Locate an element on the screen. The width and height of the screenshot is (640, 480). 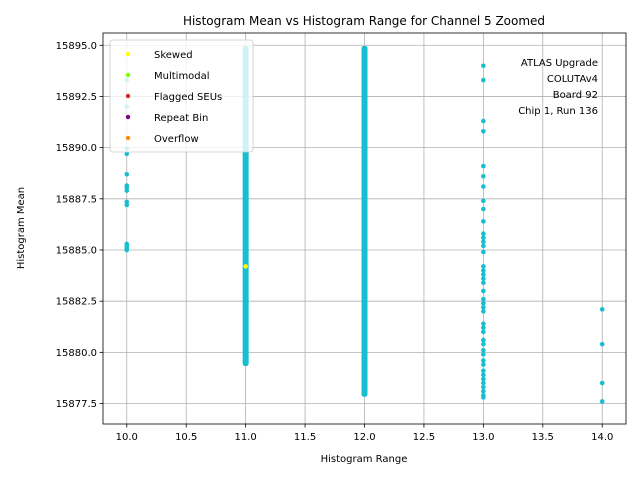
x-tick-label: 13.0 is located at coordinates (483, 437).